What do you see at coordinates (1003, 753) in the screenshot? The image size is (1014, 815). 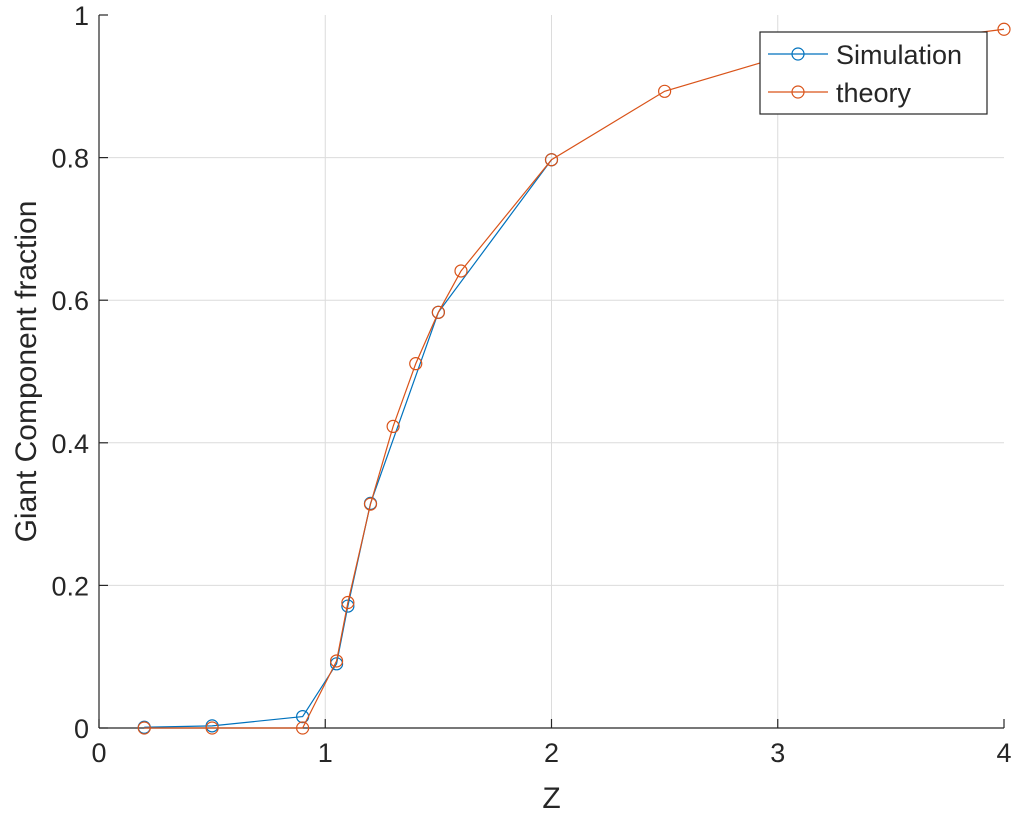 I see `x-tick-label-4: 4` at bounding box center [1003, 753].